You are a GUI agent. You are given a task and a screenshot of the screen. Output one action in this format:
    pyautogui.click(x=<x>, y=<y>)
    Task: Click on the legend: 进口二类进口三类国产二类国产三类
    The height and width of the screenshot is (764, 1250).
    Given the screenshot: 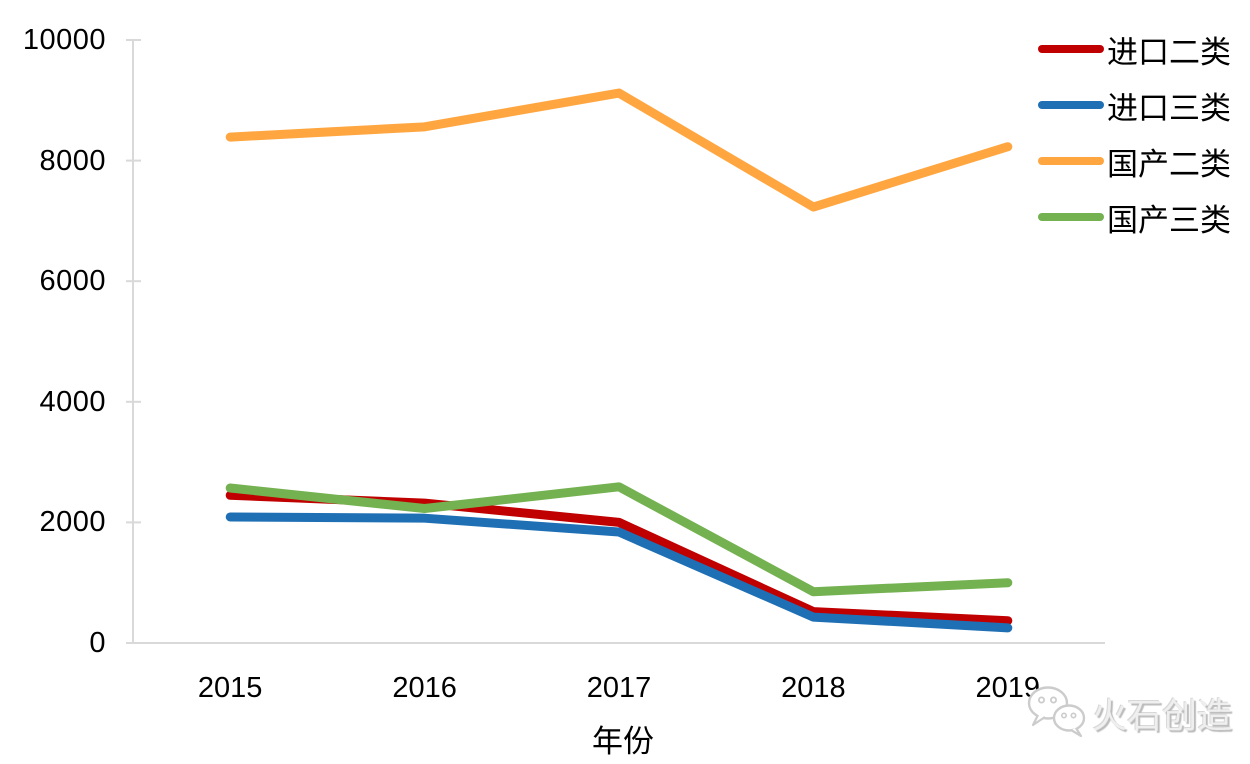 What is the action you would take?
    pyautogui.click(x=1134, y=133)
    